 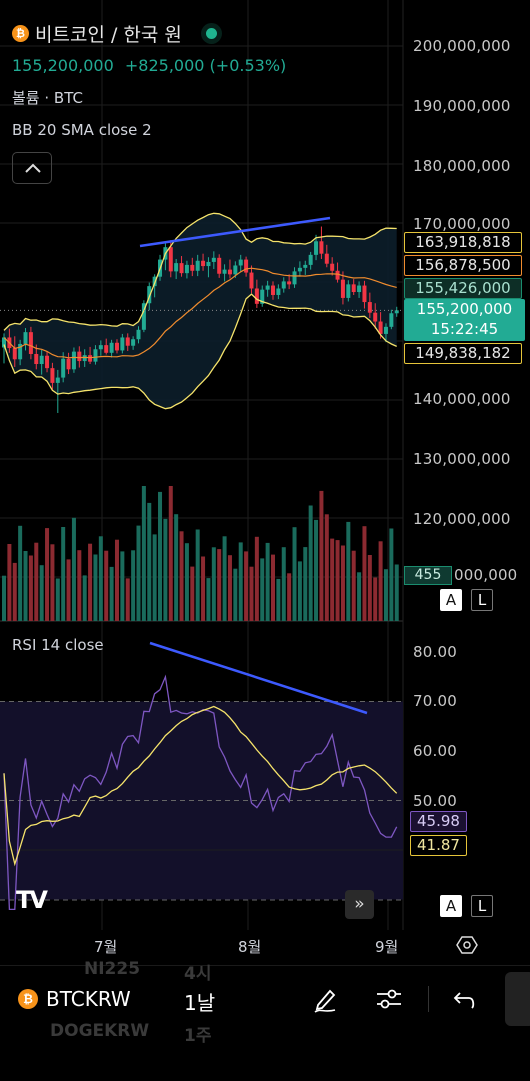 I want to click on indicators-sliders-icon, so click(x=389, y=999).